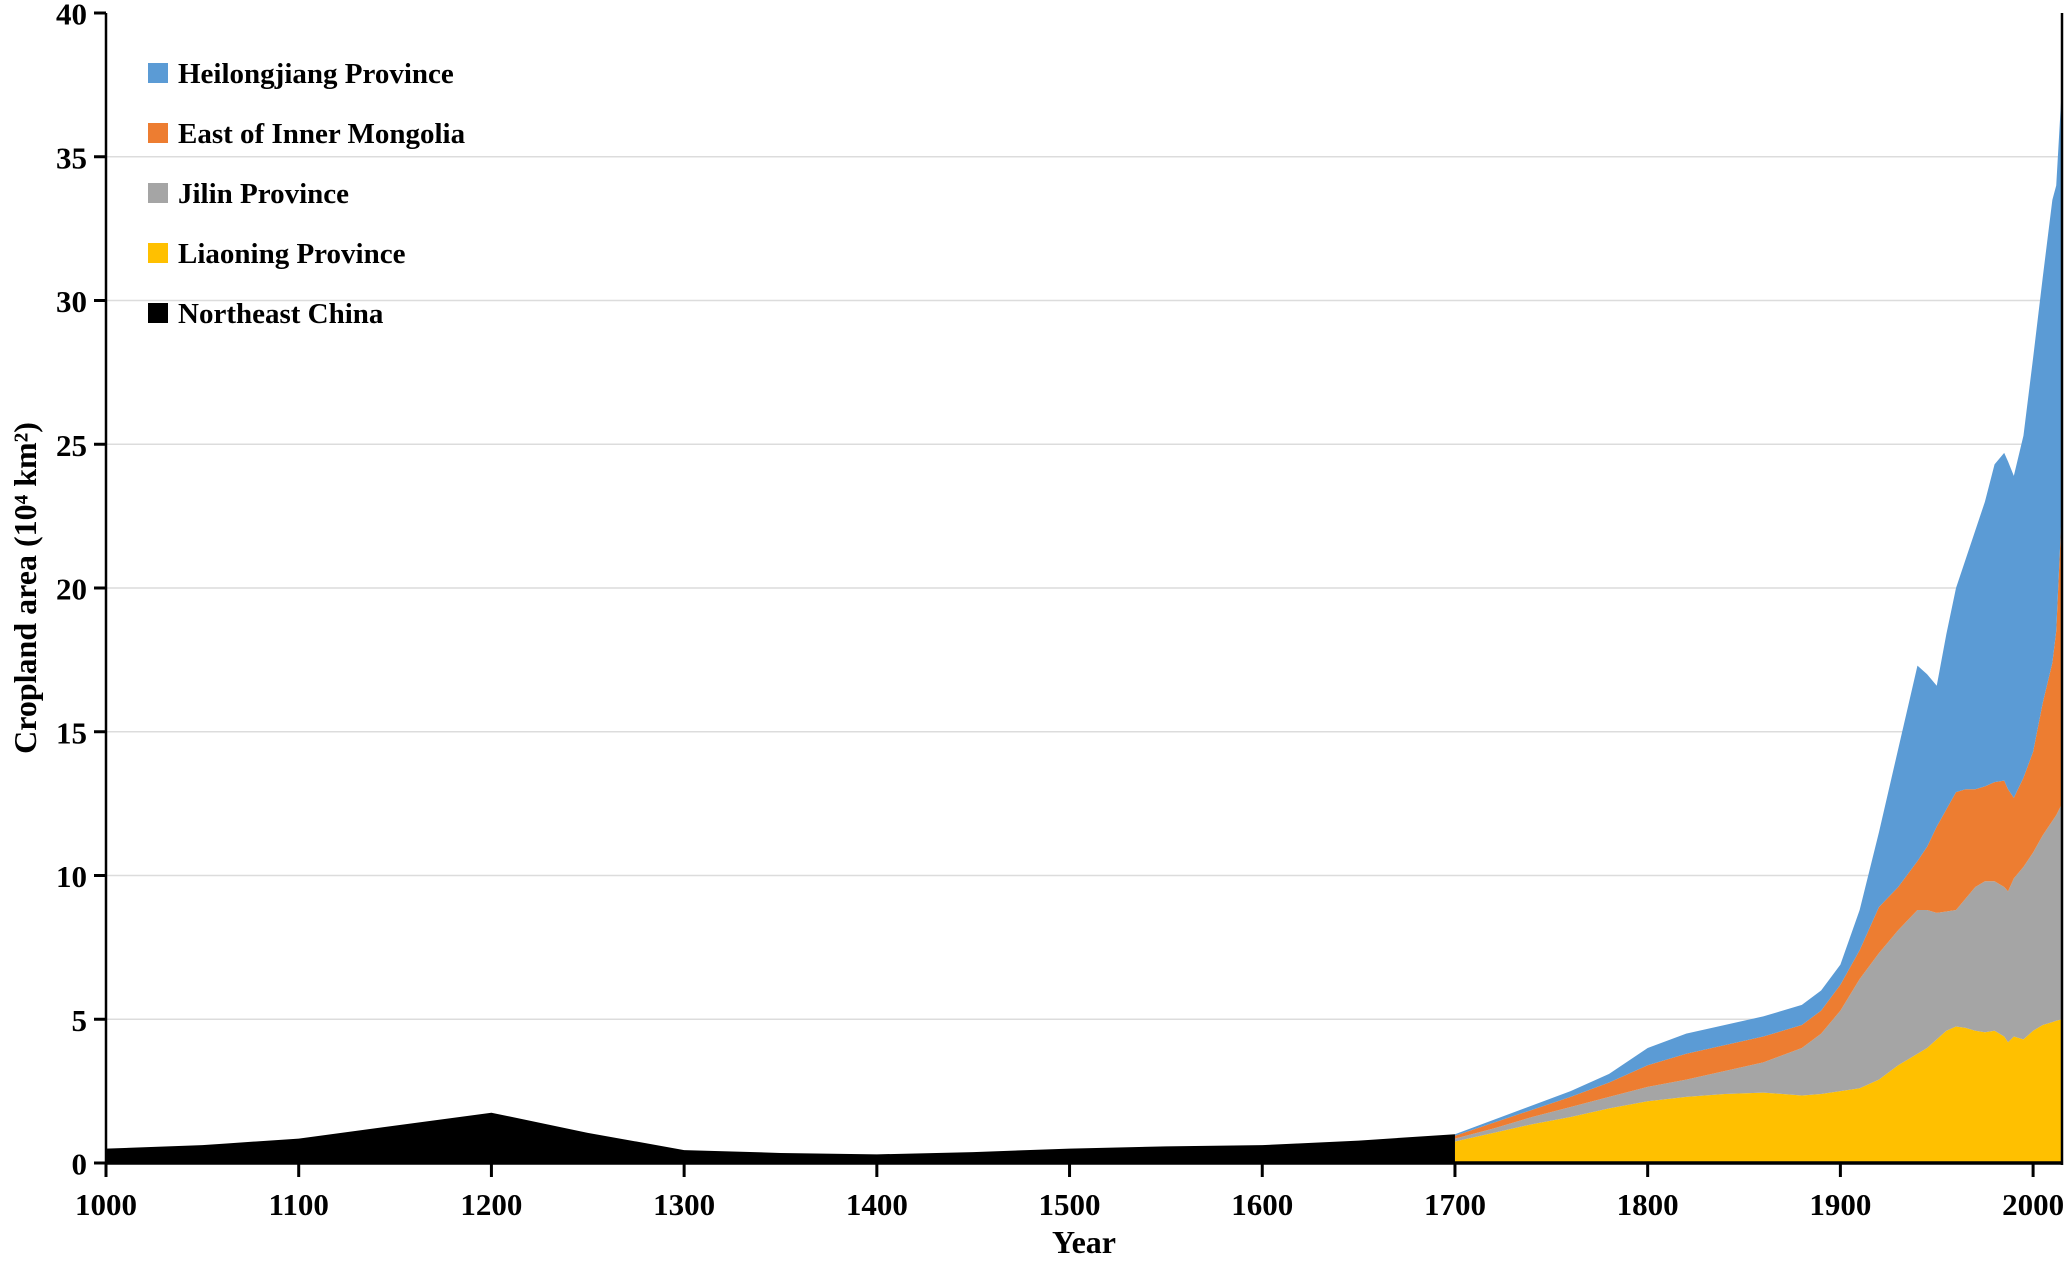  Describe the element at coordinates (1758, 972) in the screenshot. I see `area-jilin-province` at that location.